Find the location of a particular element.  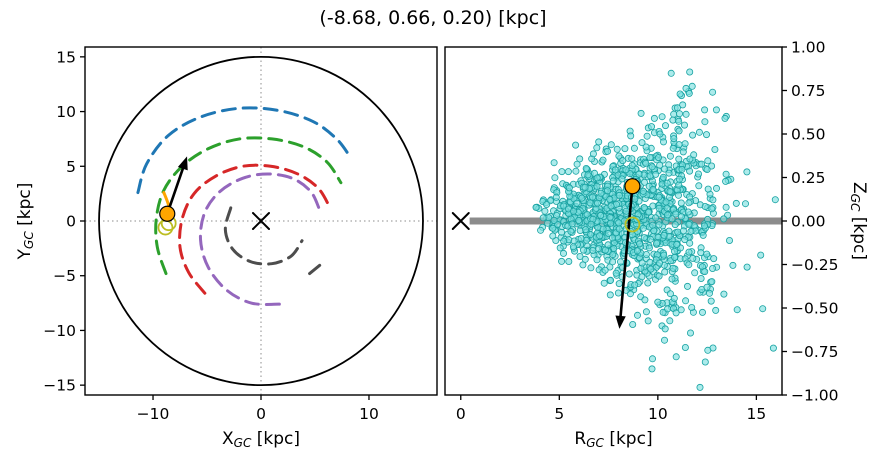

x-axis-label: XGC [kpc] is located at coordinates (261, 439).